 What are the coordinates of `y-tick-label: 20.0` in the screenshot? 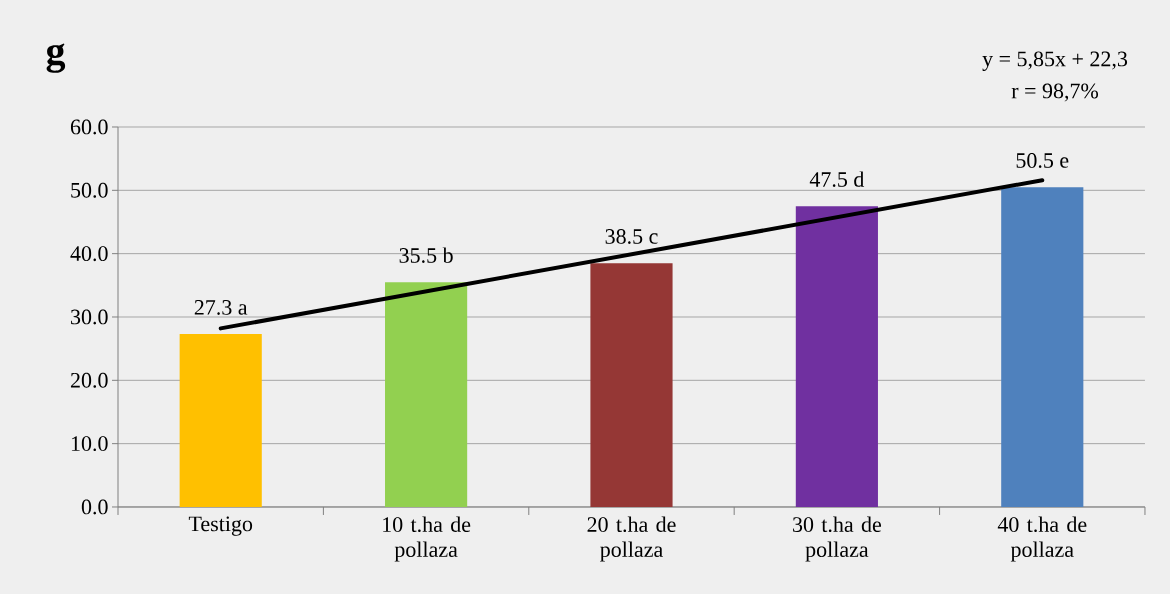 It's located at (89, 380).